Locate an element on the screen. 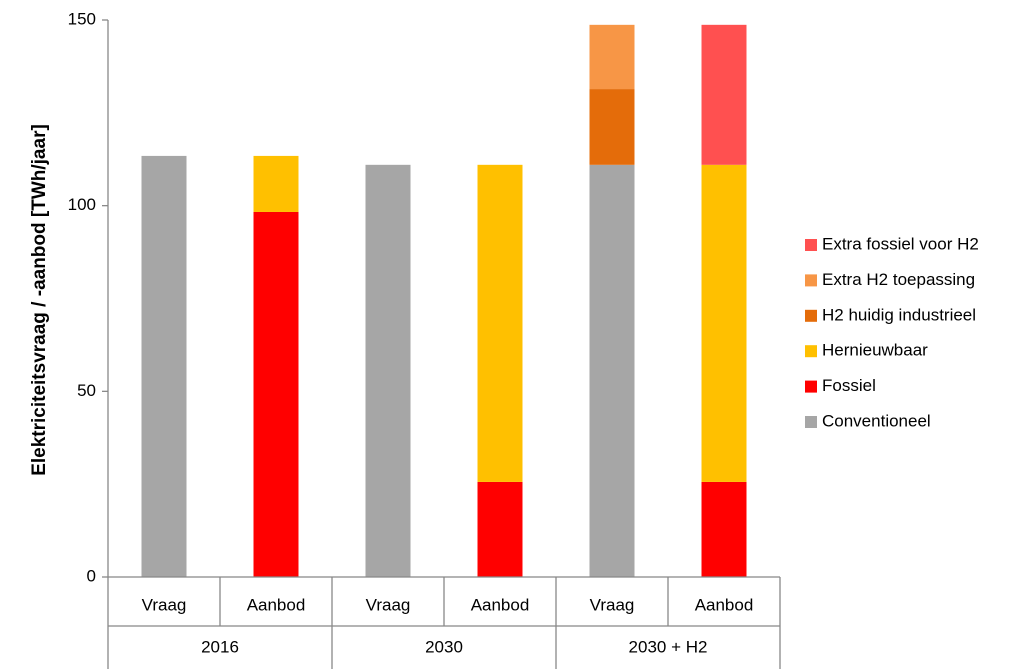 This screenshot has height=669, width=1024. y-tick-label: 50 is located at coordinates (86, 390).